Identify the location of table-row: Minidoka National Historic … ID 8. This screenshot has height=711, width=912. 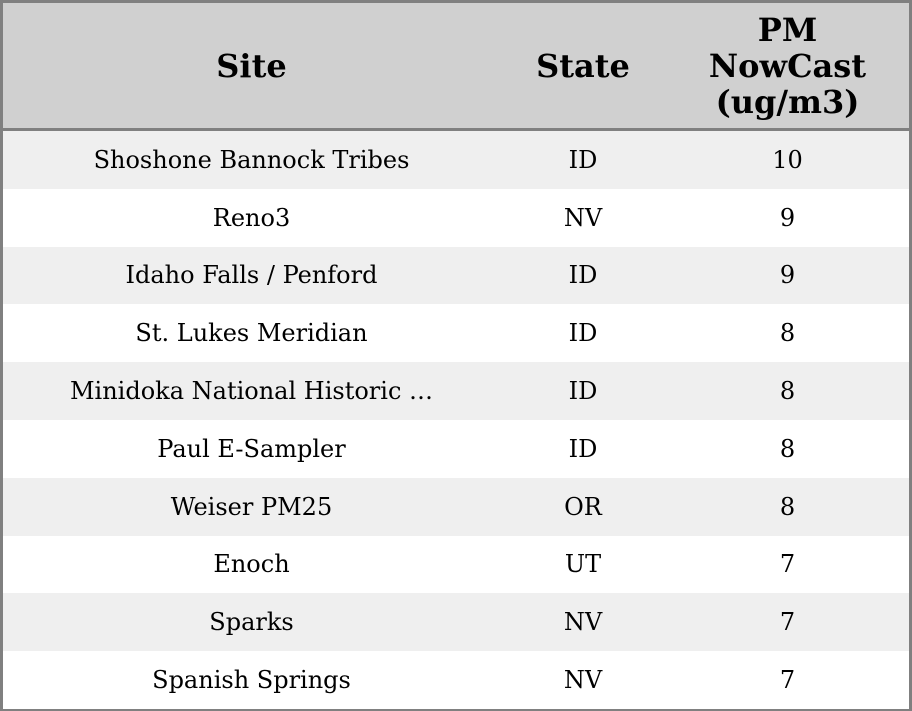
(456, 391).